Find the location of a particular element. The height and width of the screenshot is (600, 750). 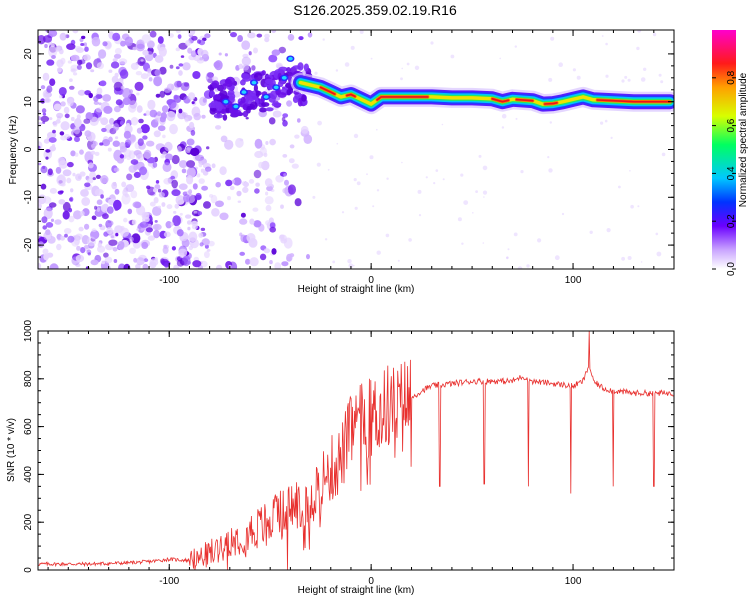

spectrogram-ylabel: Frequency (Hz) is located at coordinates (13, 150).